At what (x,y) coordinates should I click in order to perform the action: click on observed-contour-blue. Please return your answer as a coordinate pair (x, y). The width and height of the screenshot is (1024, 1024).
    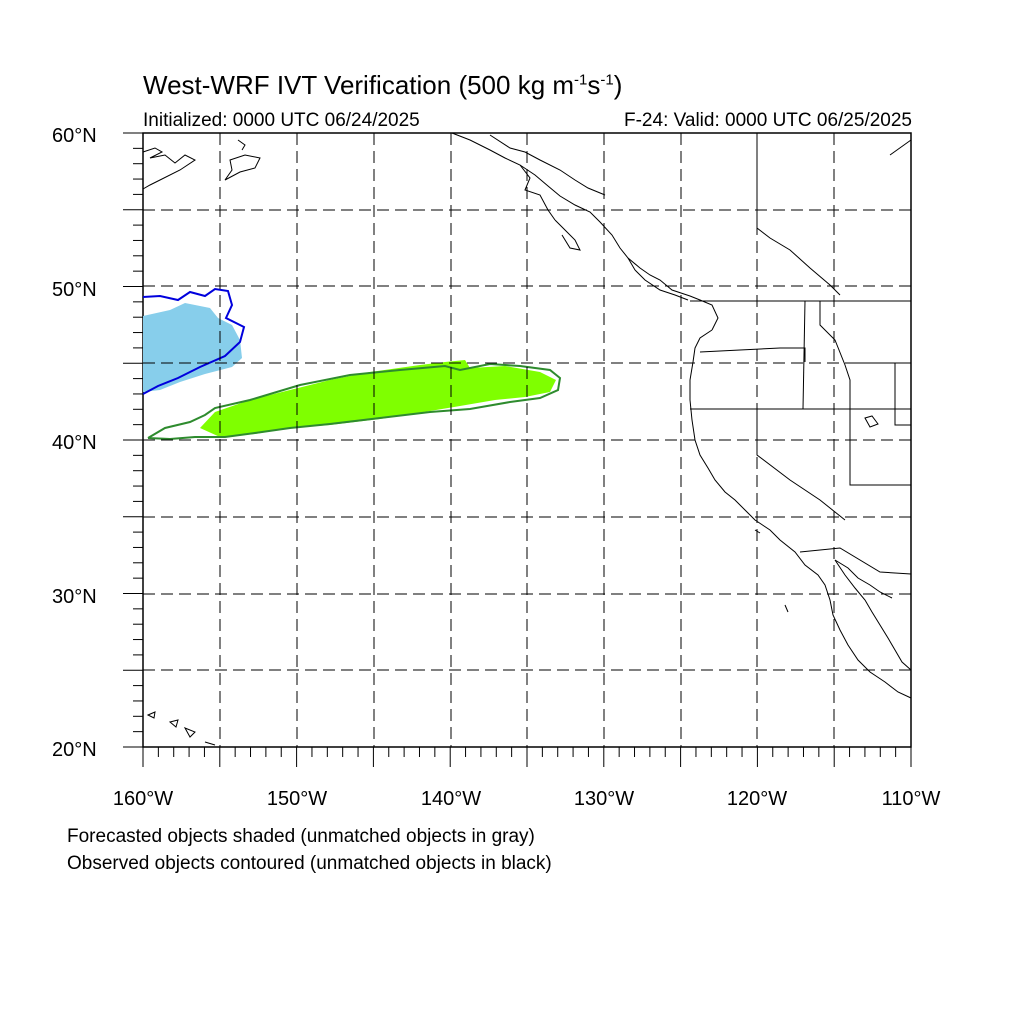
    Looking at the image, I should click on (194, 341).